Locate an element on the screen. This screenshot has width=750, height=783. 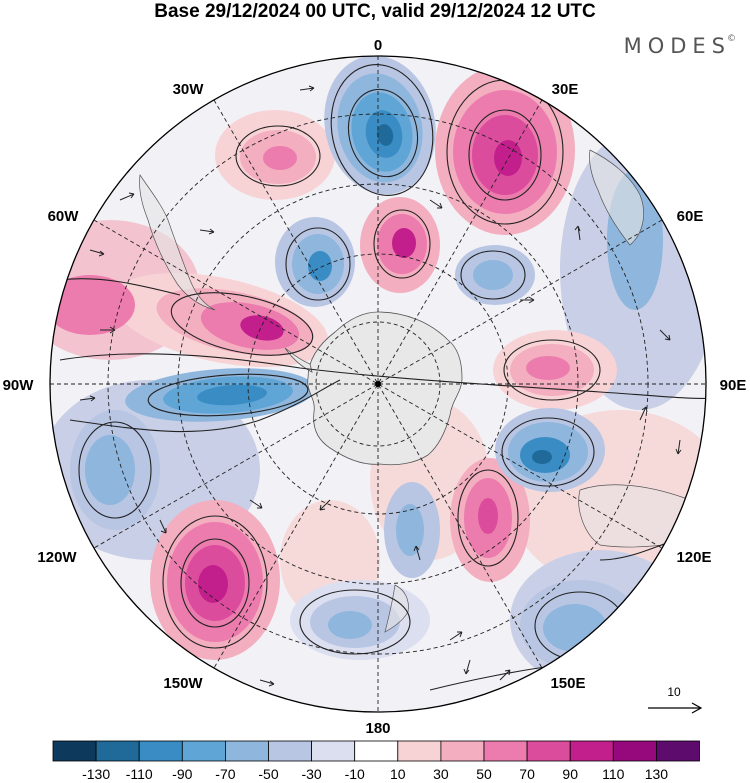
negative-anomaly-170w is located at coordinates (360, 620).